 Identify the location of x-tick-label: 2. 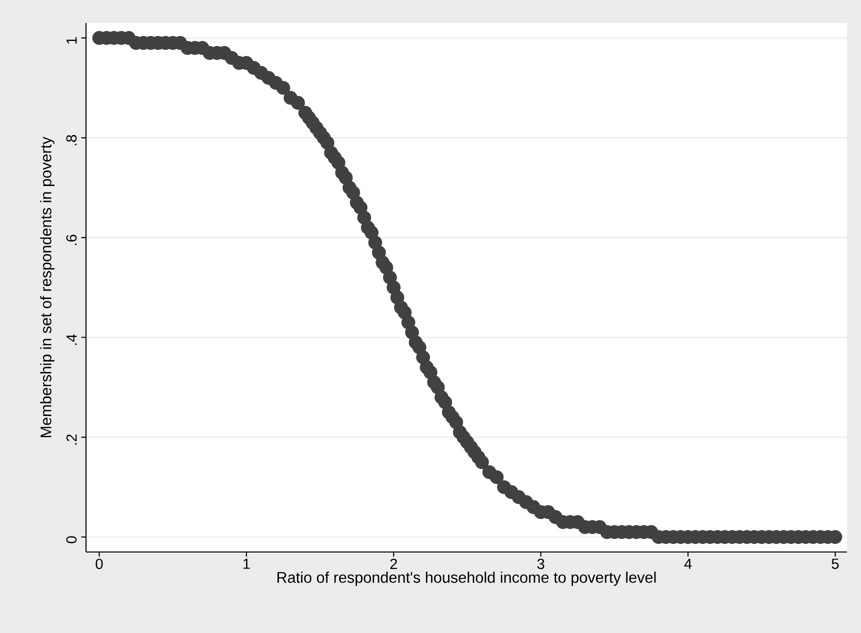
(393, 563).